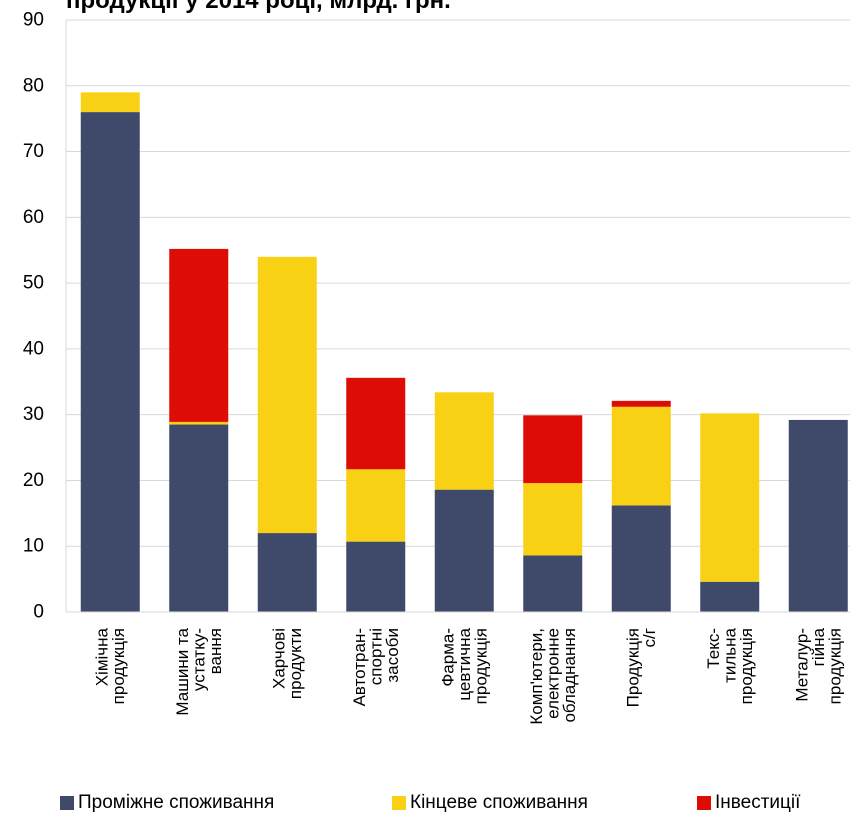 Image resolution: width=850 pixels, height=817 pixels. I want to click on legend-swatch-intermediate, so click(67, 803).